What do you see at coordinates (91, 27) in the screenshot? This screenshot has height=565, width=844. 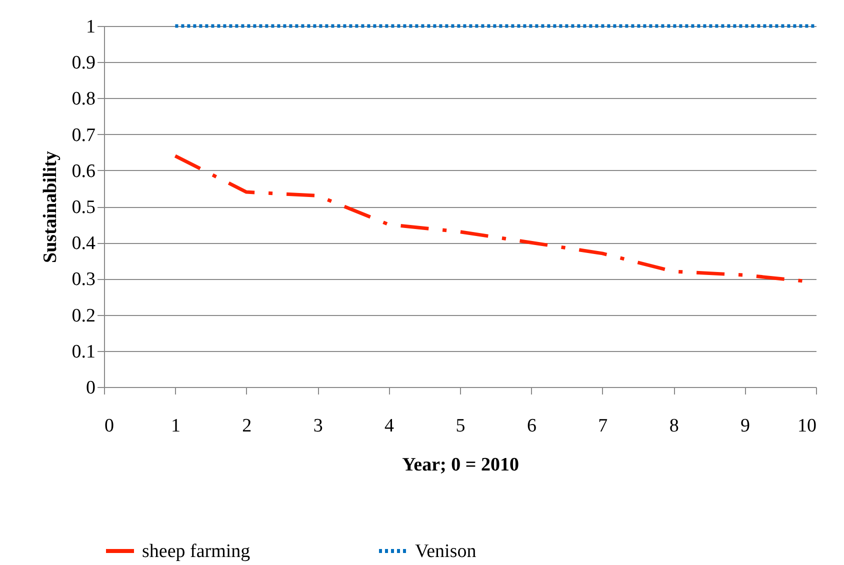 I see `y-tick-label: 1` at bounding box center [91, 27].